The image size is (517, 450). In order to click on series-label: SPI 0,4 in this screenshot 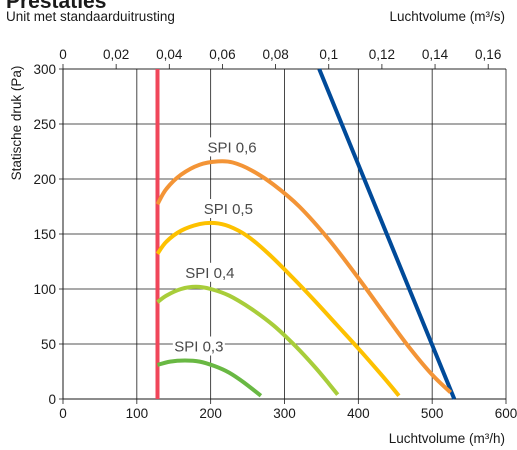, I will do `click(209, 273)`.